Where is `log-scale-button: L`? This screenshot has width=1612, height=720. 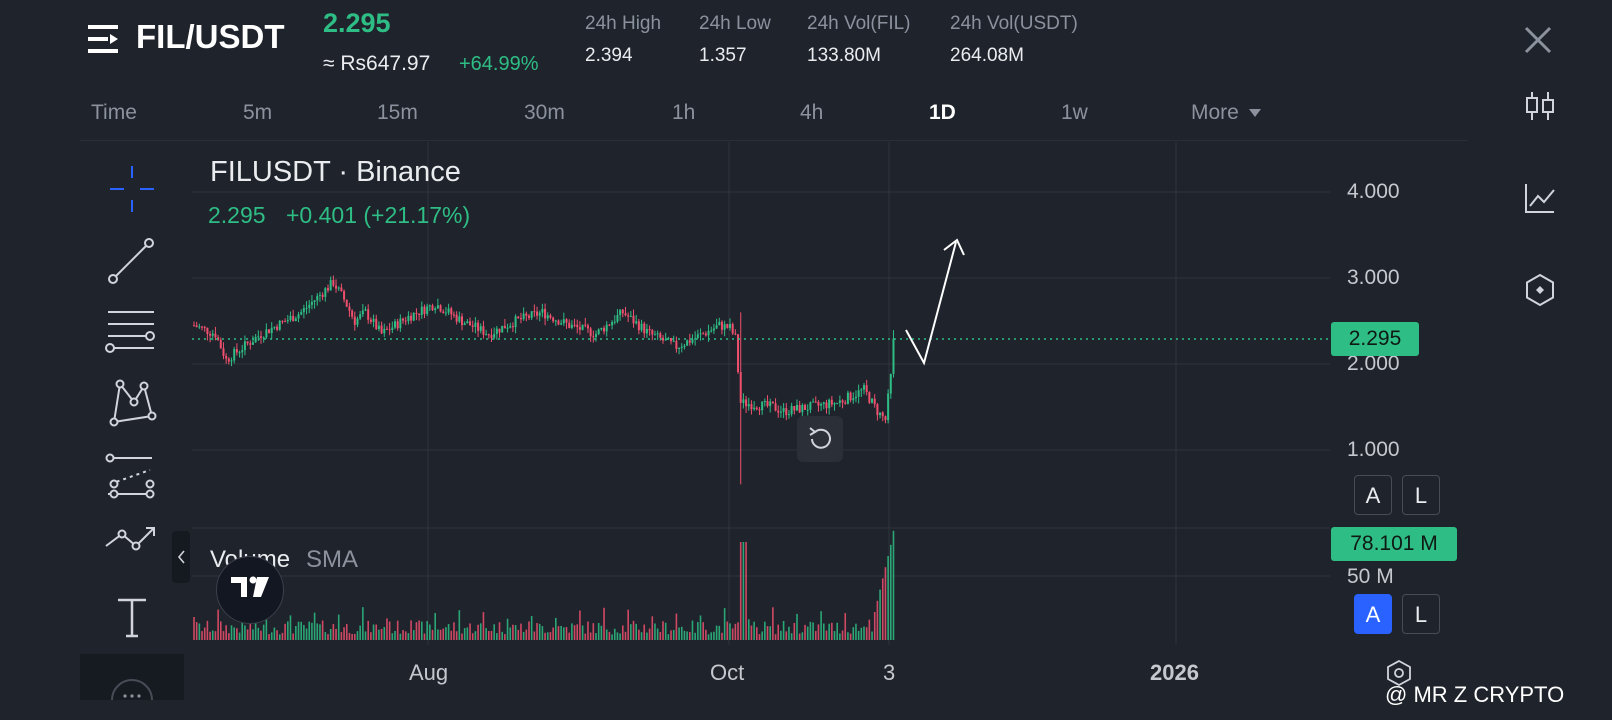 log-scale-button: L is located at coordinates (1421, 495).